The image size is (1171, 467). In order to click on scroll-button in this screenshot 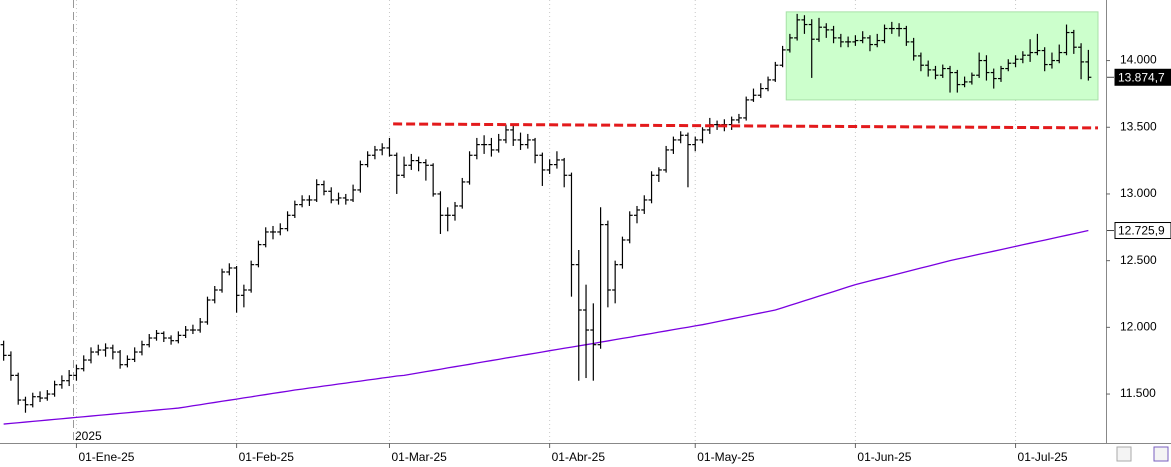, I will do `click(1124, 454)`.